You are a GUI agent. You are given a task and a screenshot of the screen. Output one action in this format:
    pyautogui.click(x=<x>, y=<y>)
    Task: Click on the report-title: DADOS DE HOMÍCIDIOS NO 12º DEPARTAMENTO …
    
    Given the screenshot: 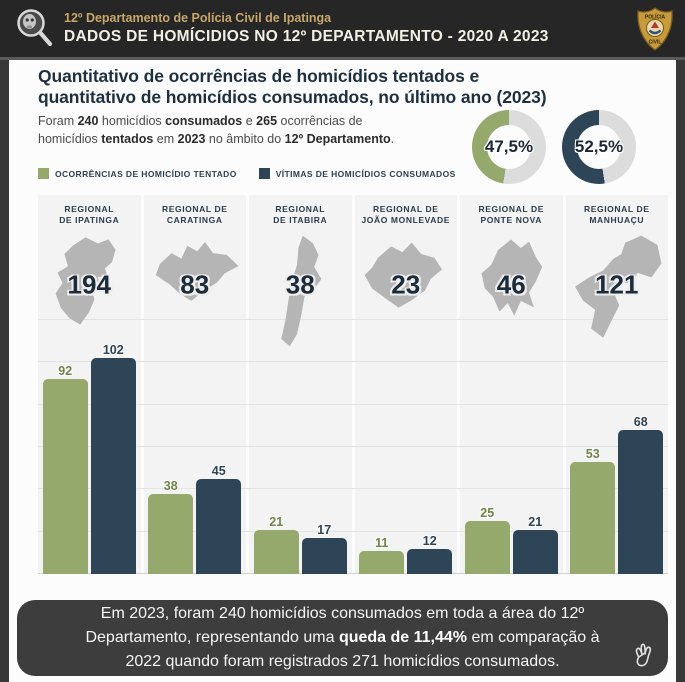 What is the action you would take?
    pyautogui.click(x=306, y=36)
    